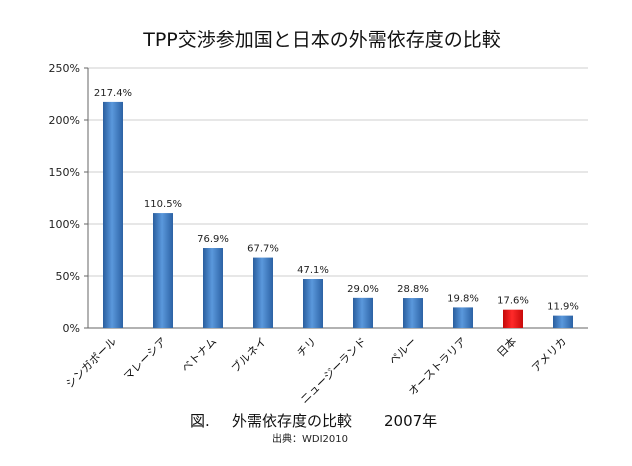  What do you see at coordinates (310, 438) in the screenshot?
I see `source-note: 出典：WDI2010` at bounding box center [310, 438].